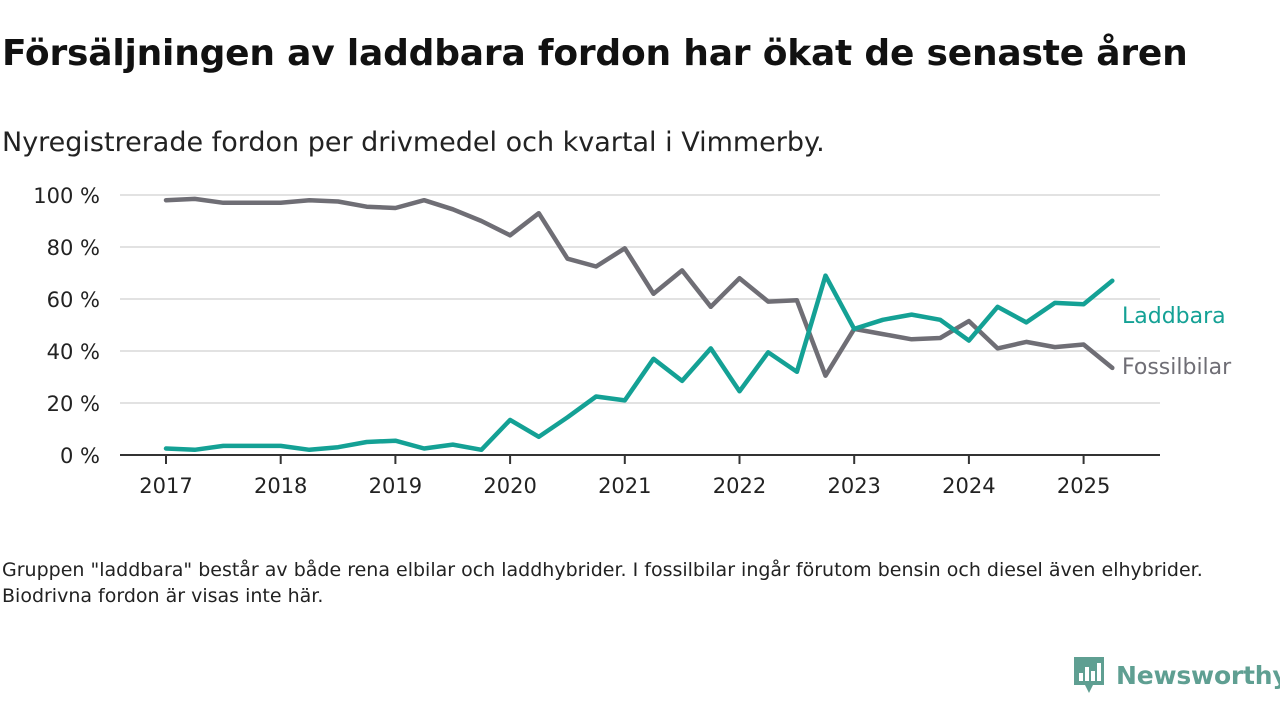  Describe the element at coordinates (73, 352) in the screenshot. I see `y-tick-label: 40 %` at that location.